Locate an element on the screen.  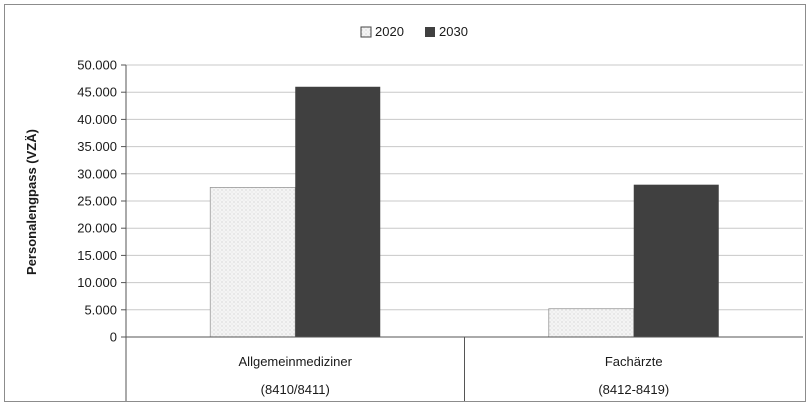
y-tick-label: 30.000 is located at coordinates (97, 173).